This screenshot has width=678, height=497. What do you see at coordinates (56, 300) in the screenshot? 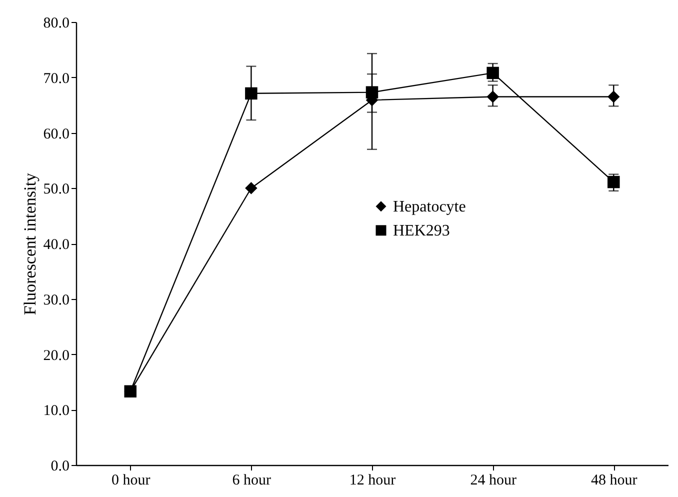
I see `y-tick-label: 30.0` at bounding box center [56, 300].